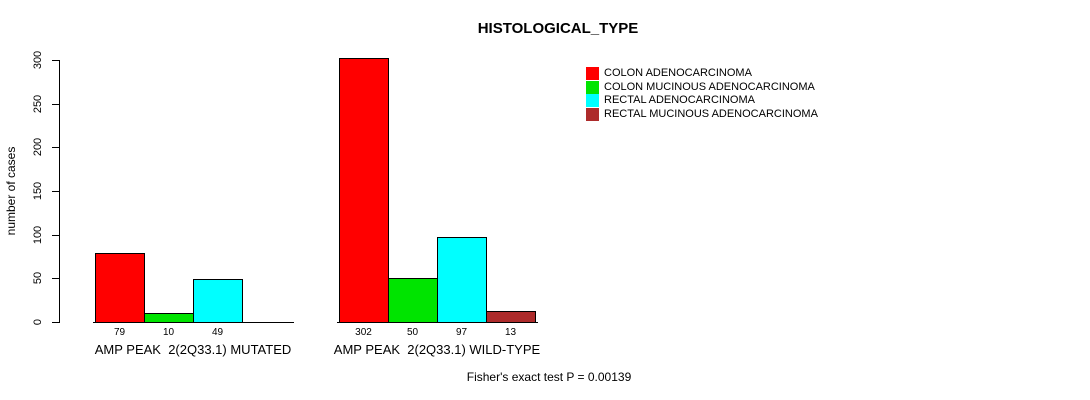  Describe the element at coordinates (510, 332) in the screenshot. I see `bar-value-label: 13` at that location.